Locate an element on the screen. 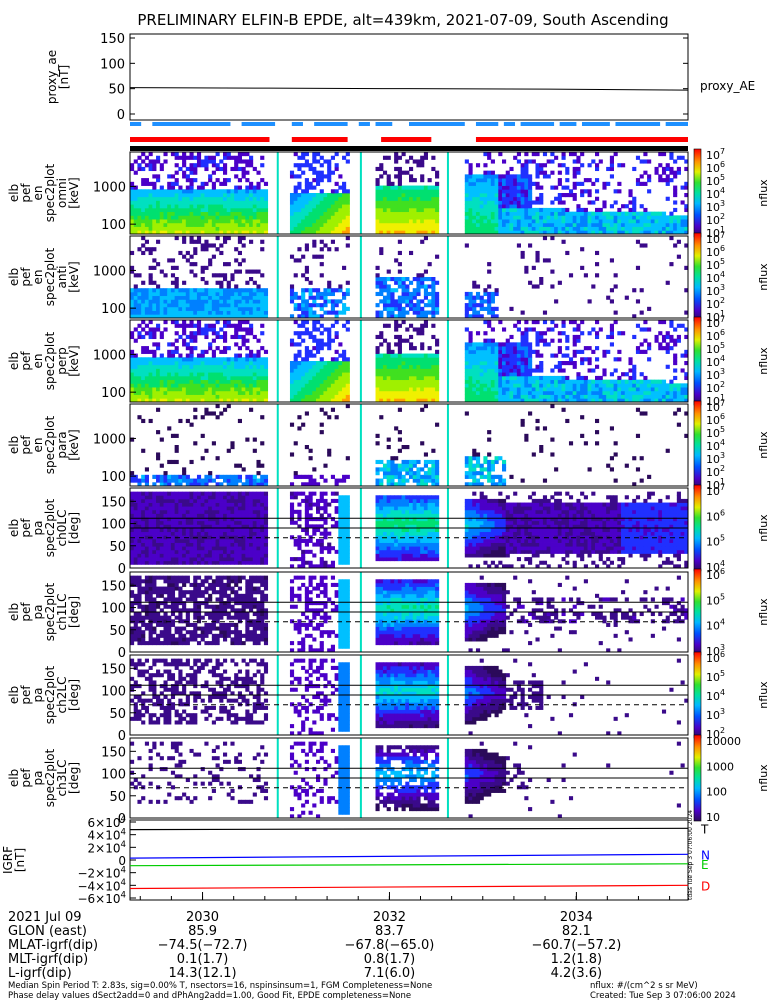  status-bar-blue-segment is located at coordinates (437, 124).